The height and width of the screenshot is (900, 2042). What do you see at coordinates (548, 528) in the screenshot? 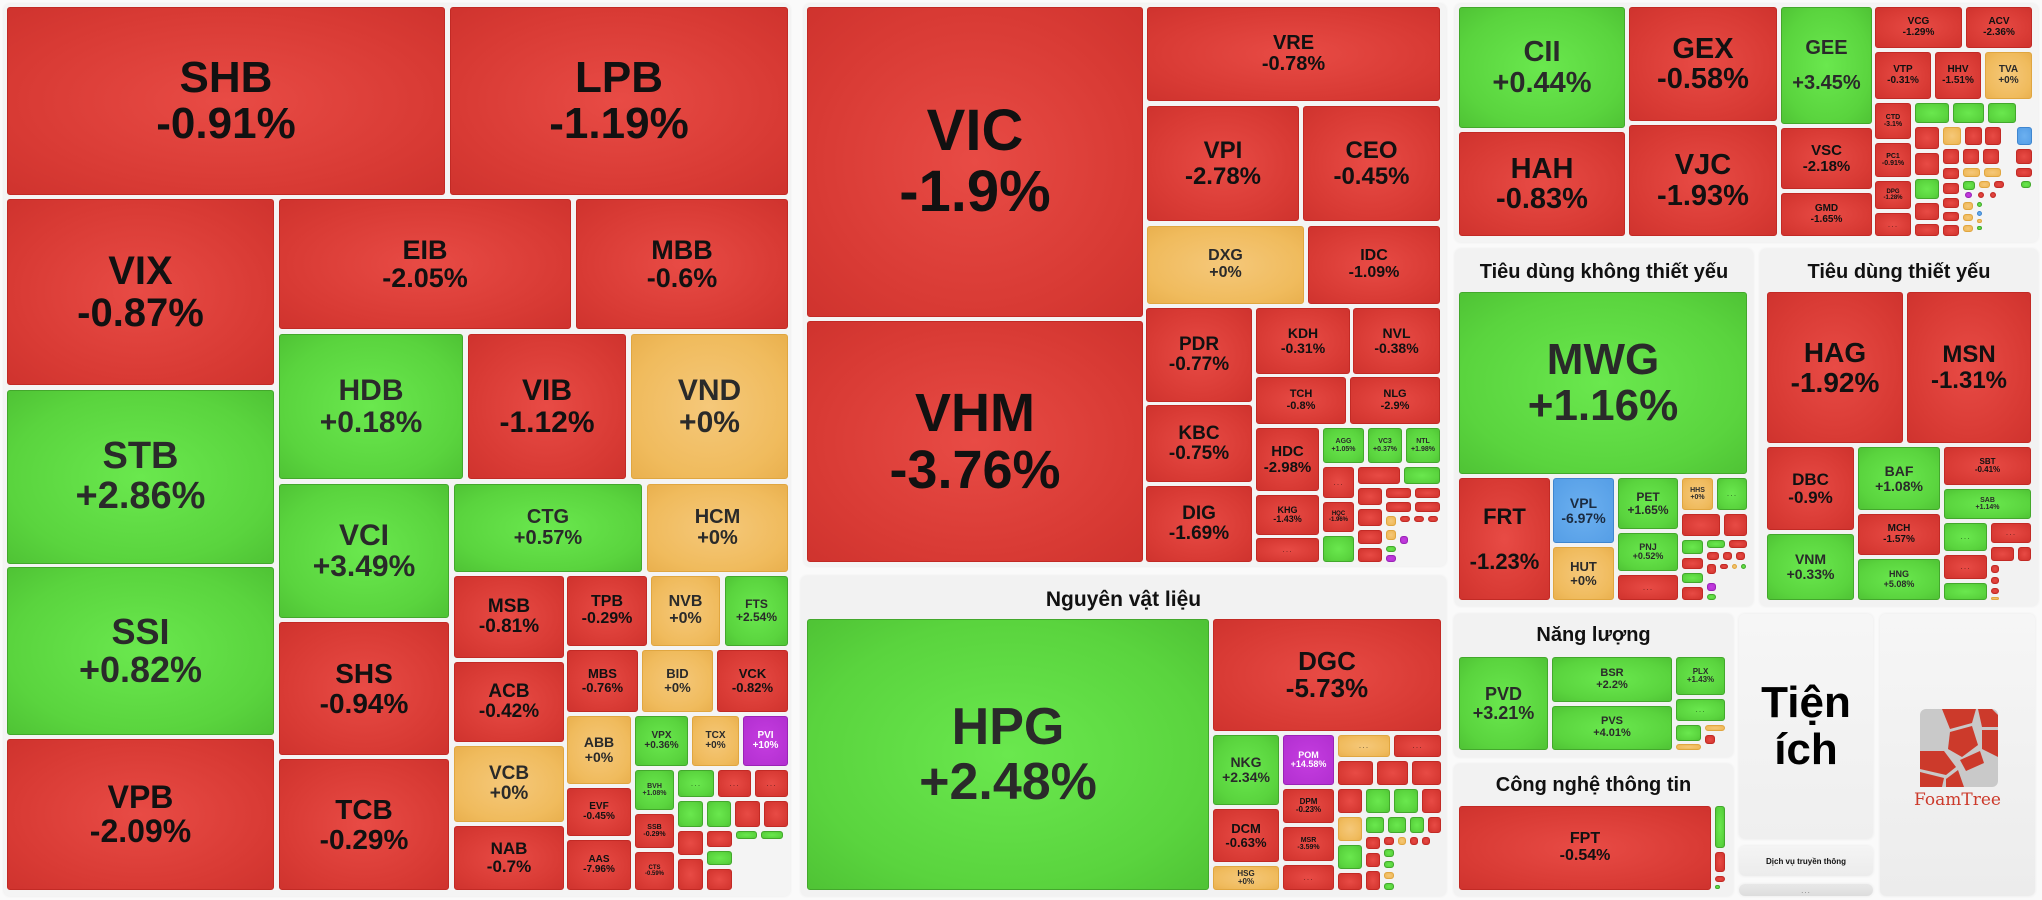
I see `tile-CTG: CTG +0.57%` at bounding box center [548, 528].